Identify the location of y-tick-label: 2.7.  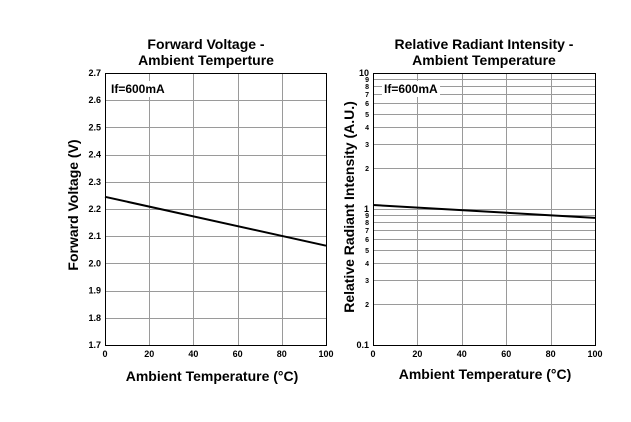
(94, 73).